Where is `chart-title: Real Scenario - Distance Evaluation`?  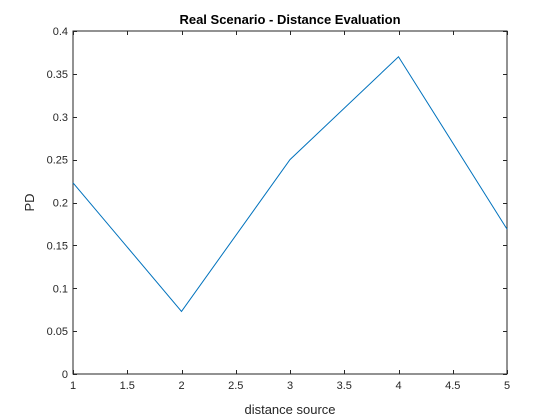 chart-title: Real Scenario - Distance Evaluation is located at coordinates (289, 19).